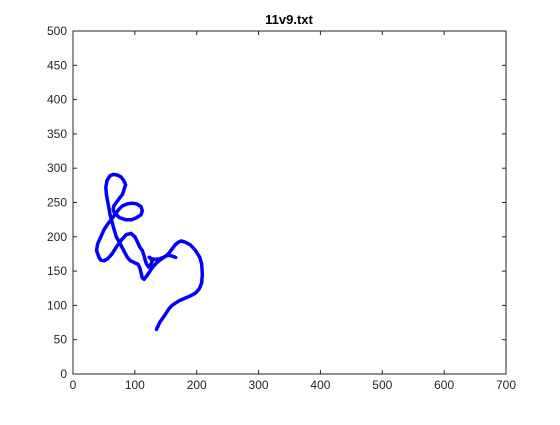 This screenshot has width=560, height=425. What do you see at coordinates (57, 65) in the screenshot?
I see `y-tick-label: 450` at bounding box center [57, 65].